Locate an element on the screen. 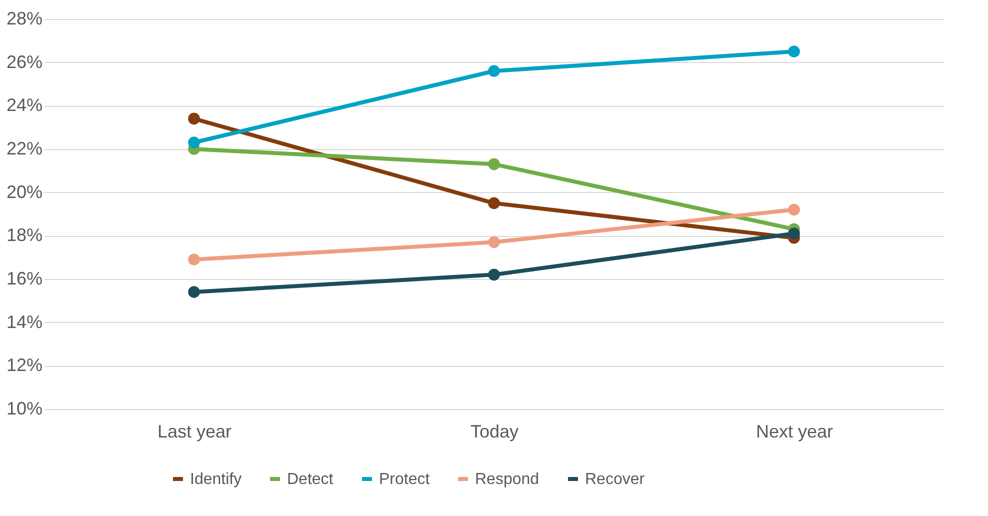 This screenshot has width=988, height=516. y-tick-label: 22% is located at coordinates (24, 148).